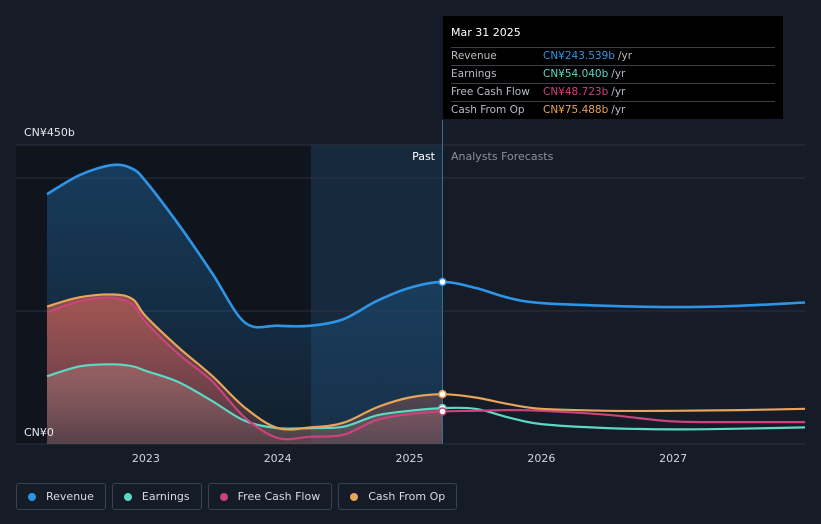 The image size is (821, 524). Describe the element at coordinates (70, 496) in the screenshot. I see `legend-label: Revenue` at that location.